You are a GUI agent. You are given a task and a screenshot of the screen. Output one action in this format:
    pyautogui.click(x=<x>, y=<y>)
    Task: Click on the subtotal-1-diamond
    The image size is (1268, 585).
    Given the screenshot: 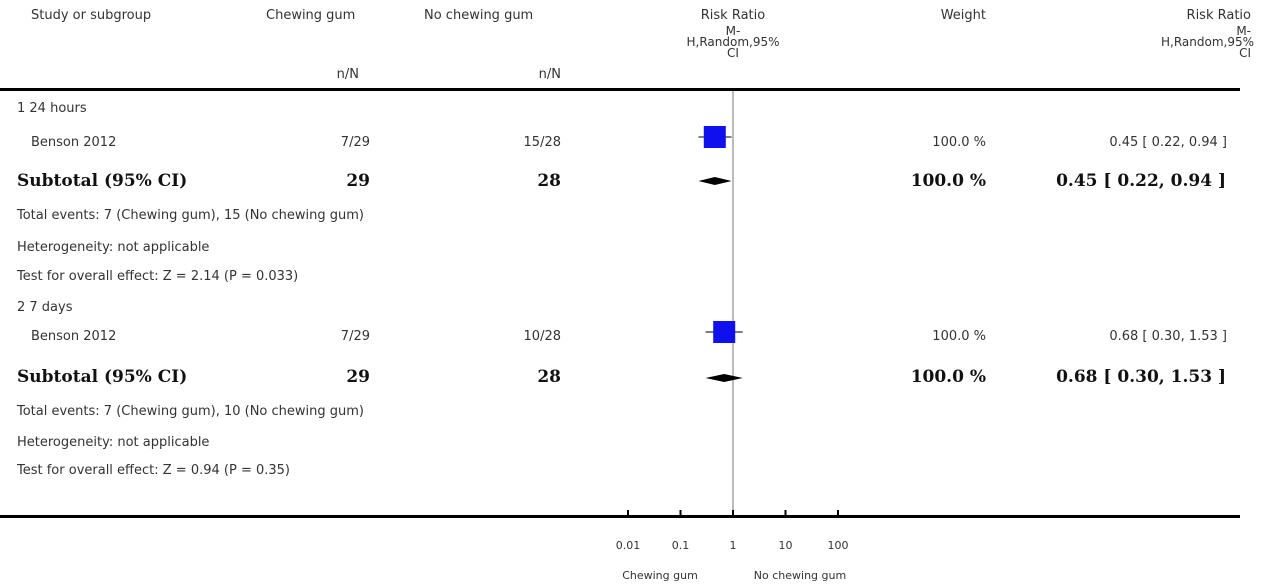 What is the action you would take?
    pyautogui.click(x=715, y=181)
    